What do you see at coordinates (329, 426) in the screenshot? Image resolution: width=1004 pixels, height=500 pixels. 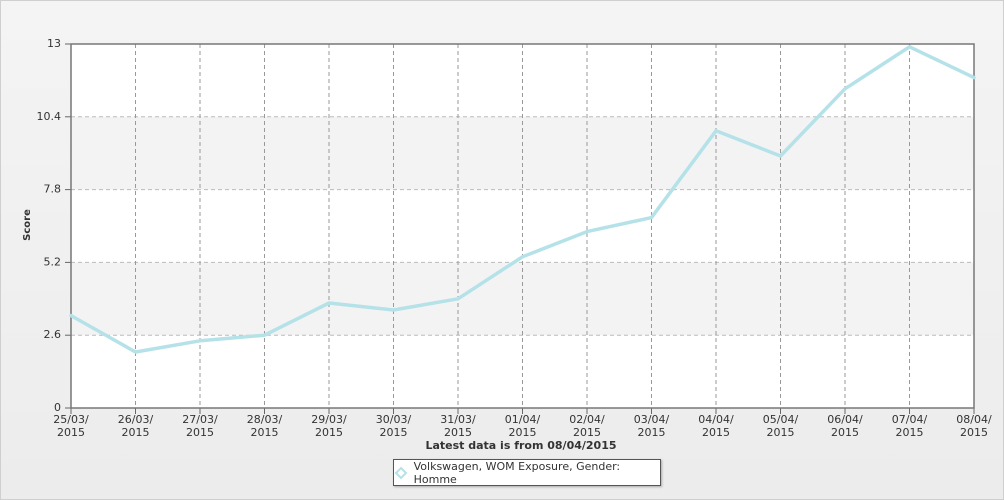 I see `x-tick-label: 29/03/ 2015` at bounding box center [329, 426].